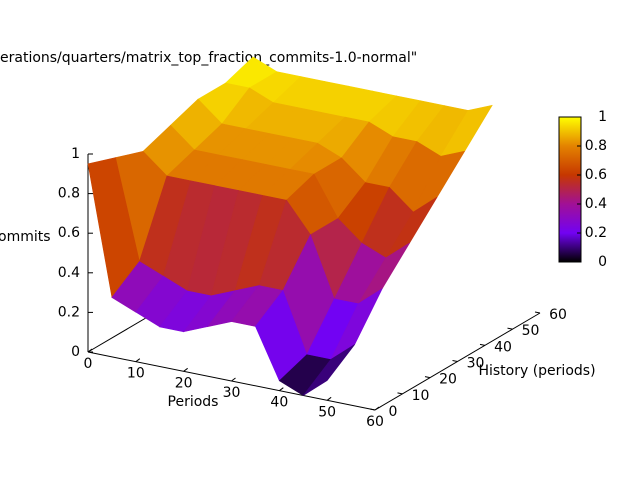 This screenshot has width=640, height=480. Describe the element at coordinates (88, 364) in the screenshot. I see `x-tick-label: 0` at that location.